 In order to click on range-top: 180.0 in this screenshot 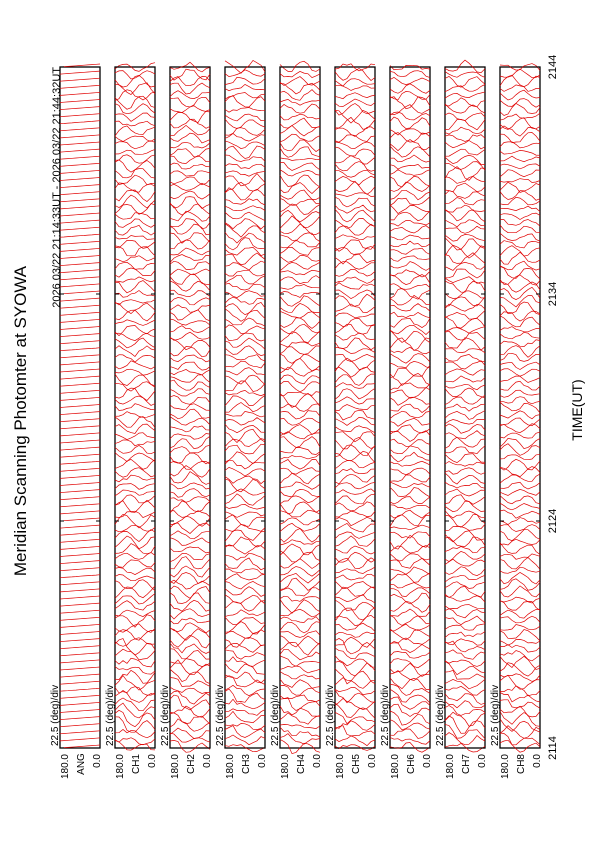, I will do `click(395, 766)`.